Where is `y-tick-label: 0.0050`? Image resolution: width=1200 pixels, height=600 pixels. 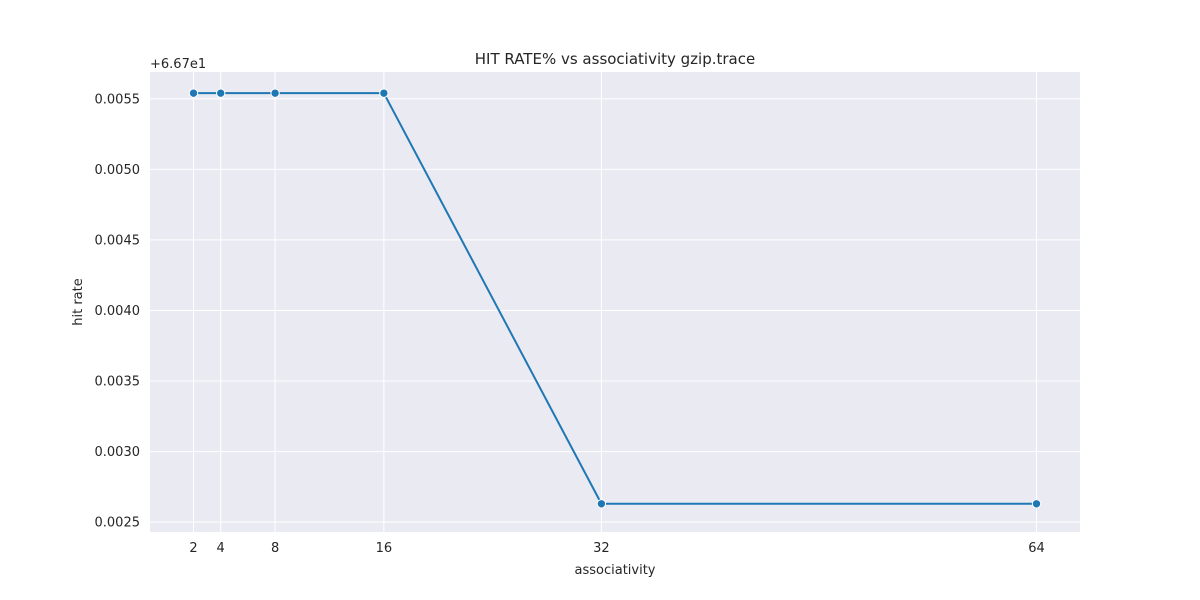 y-tick-label: 0.0050 is located at coordinates (118, 170).